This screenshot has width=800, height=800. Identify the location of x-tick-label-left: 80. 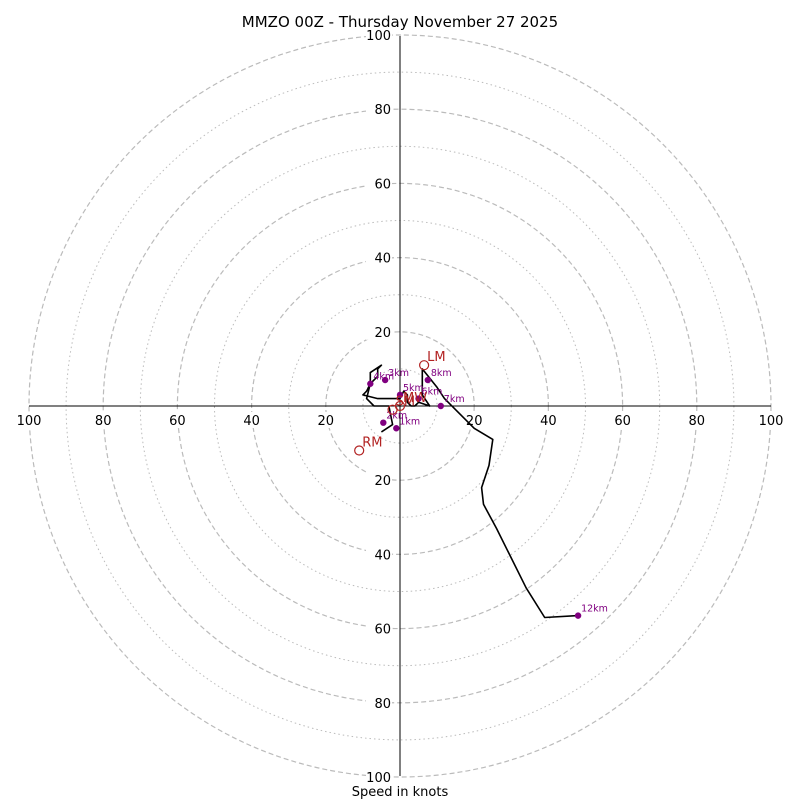
(103, 421).